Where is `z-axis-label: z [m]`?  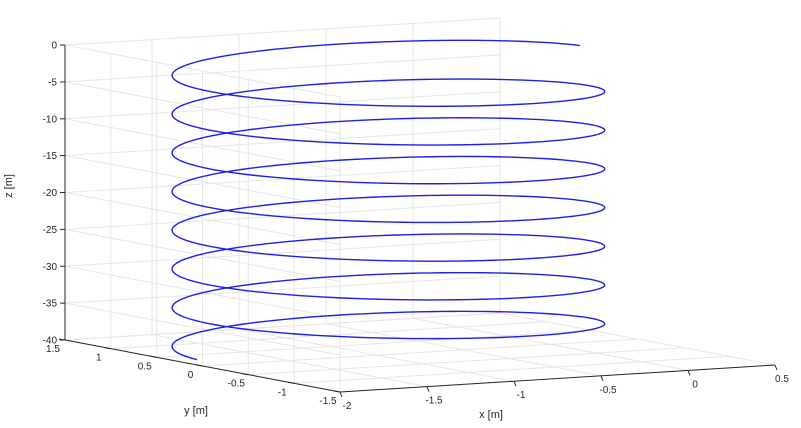 z-axis-label: z [m] is located at coordinates (9, 186).